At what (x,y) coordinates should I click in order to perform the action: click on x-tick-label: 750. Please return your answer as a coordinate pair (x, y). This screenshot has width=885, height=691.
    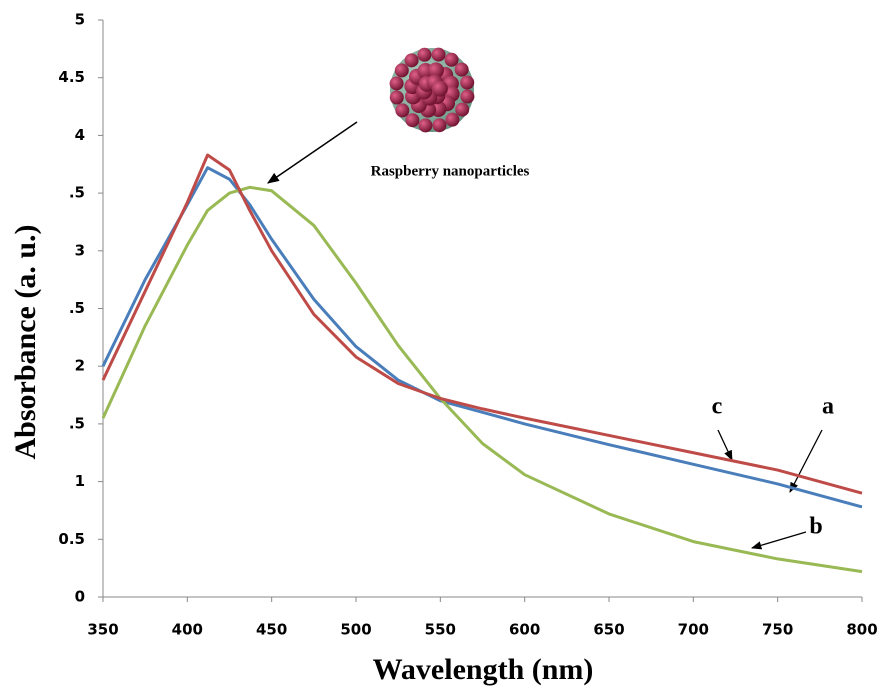
    Looking at the image, I should click on (777, 630).